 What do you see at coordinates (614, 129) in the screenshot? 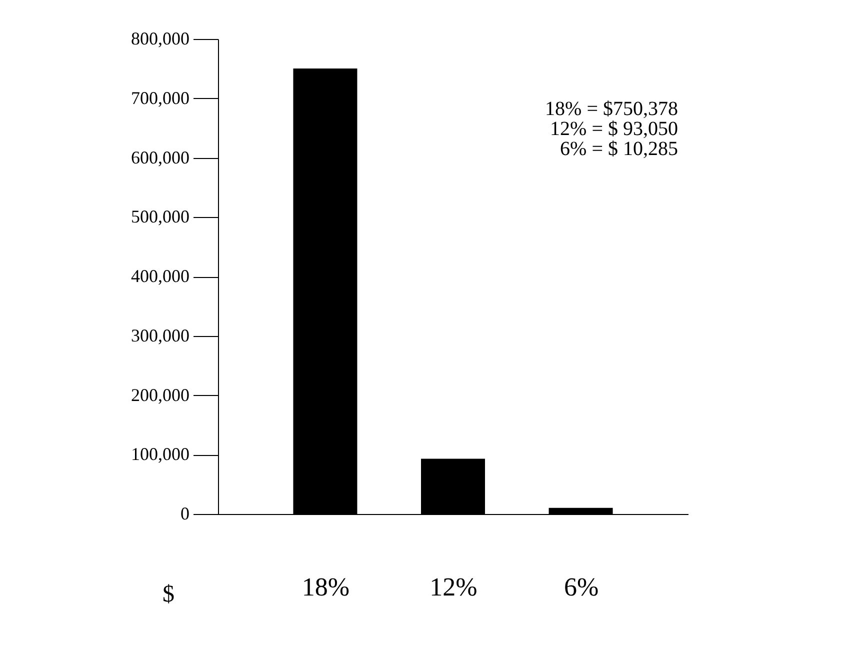
I see `annotation: 12% = $ 93,050` at bounding box center [614, 129].